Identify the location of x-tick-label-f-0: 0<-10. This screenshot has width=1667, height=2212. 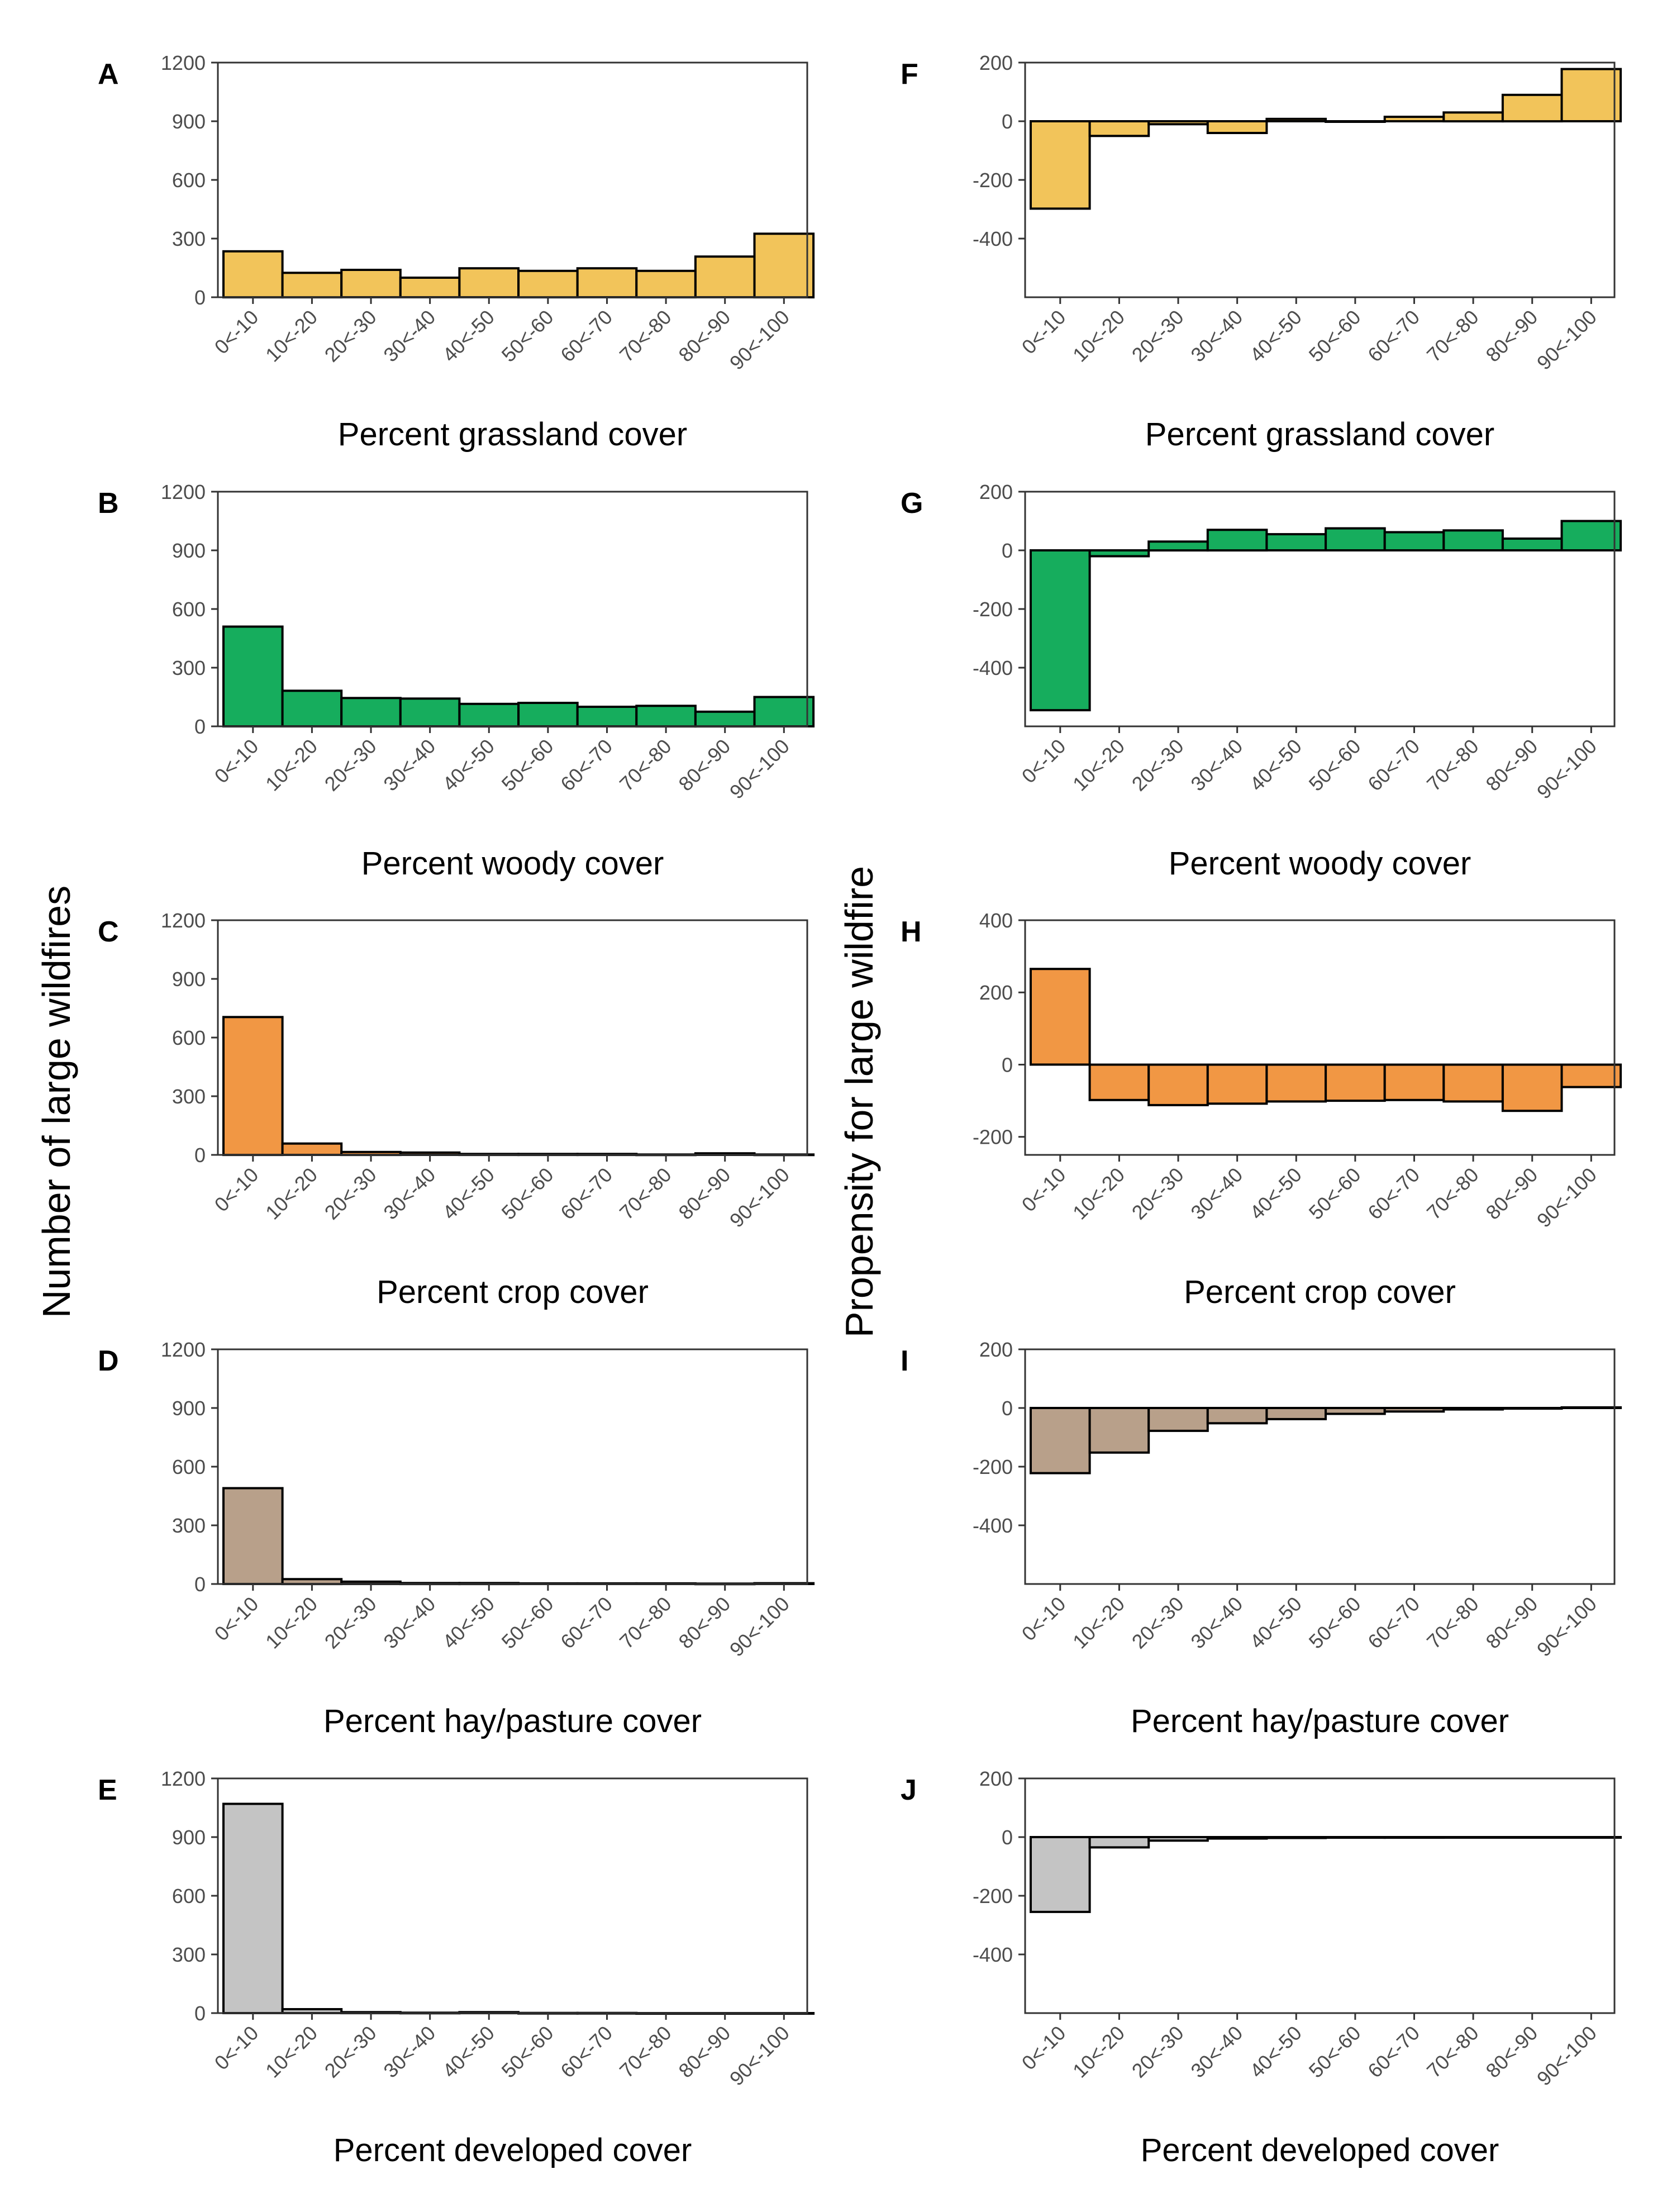
(1043, 332).